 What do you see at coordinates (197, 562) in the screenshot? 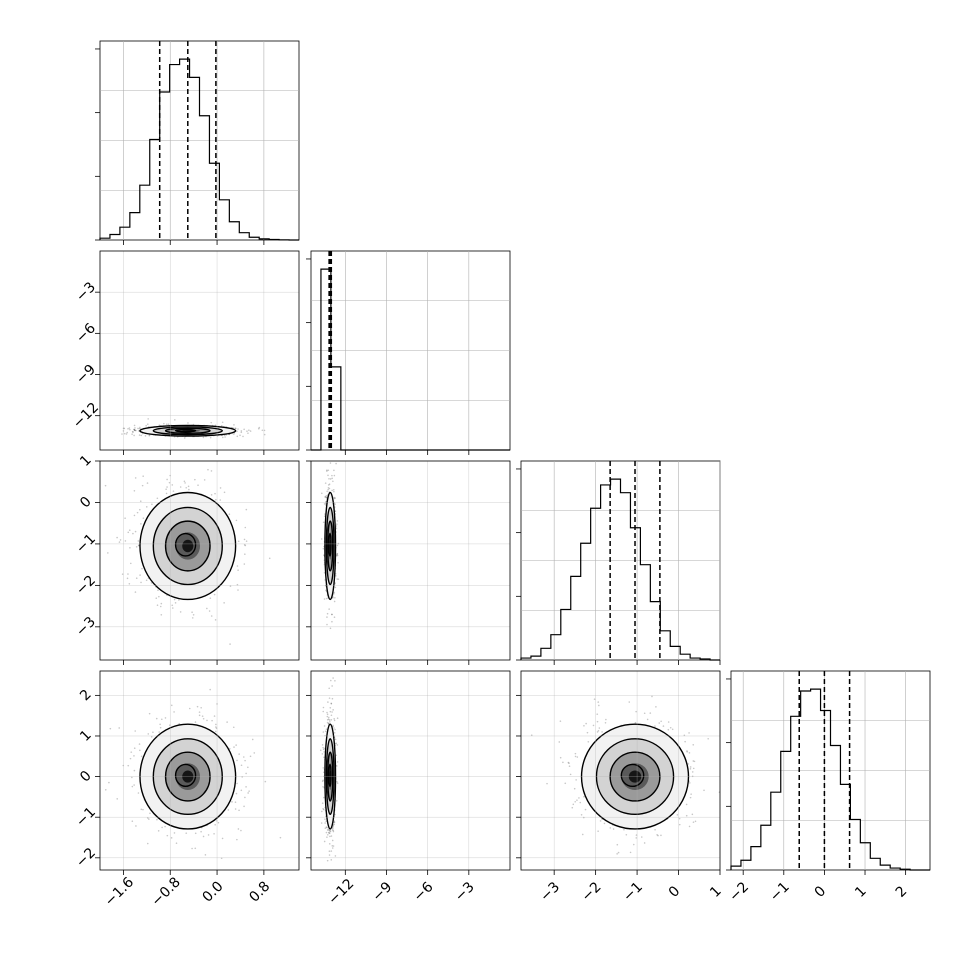
I see `scatter-panel-p0-p2` at bounding box center [197, 562].